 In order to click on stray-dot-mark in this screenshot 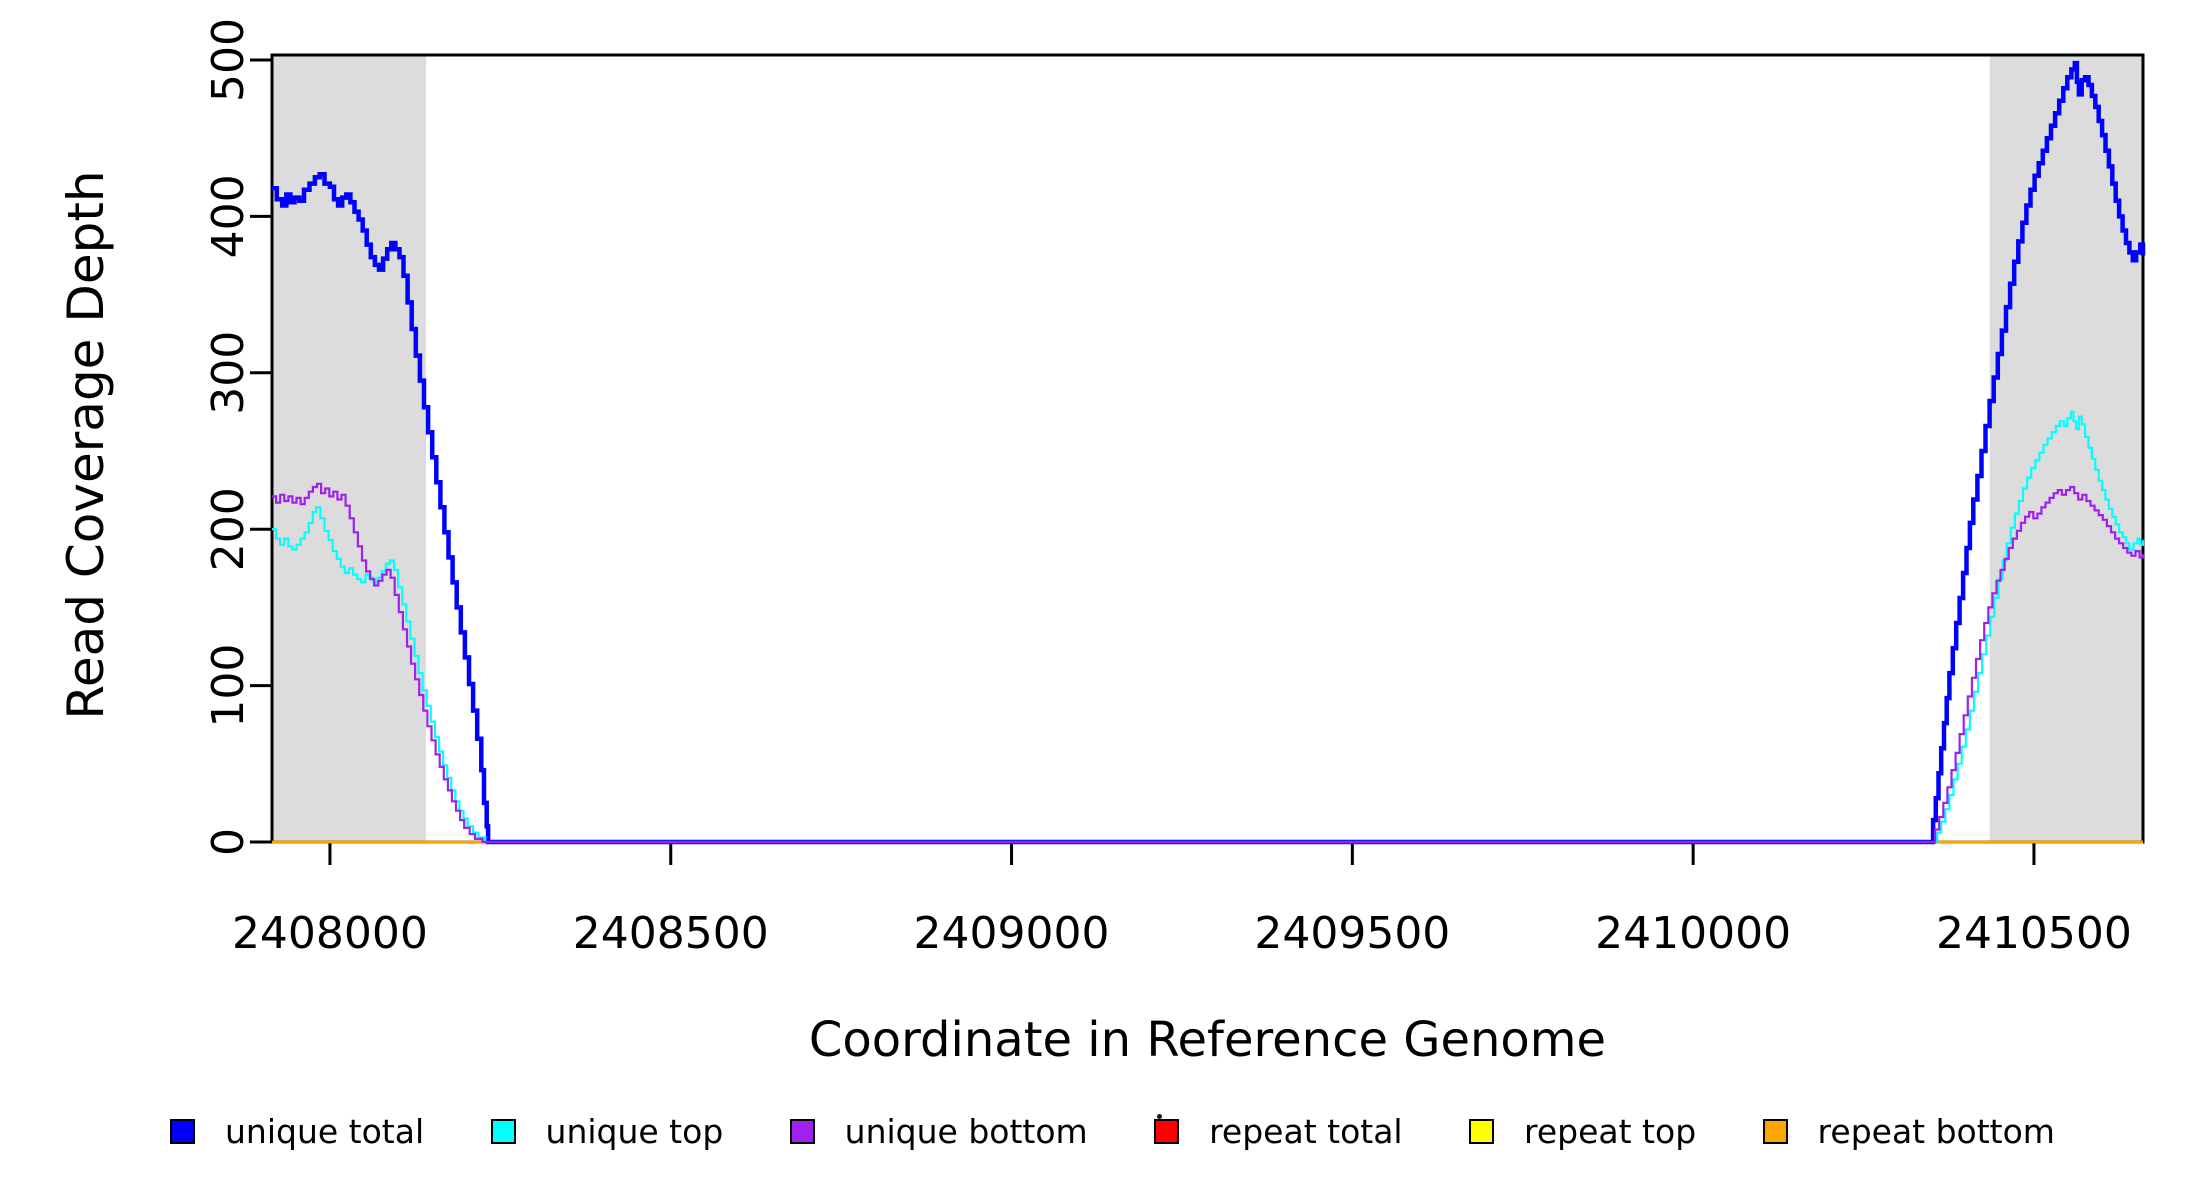, I will do `click(1159, 1116)`.